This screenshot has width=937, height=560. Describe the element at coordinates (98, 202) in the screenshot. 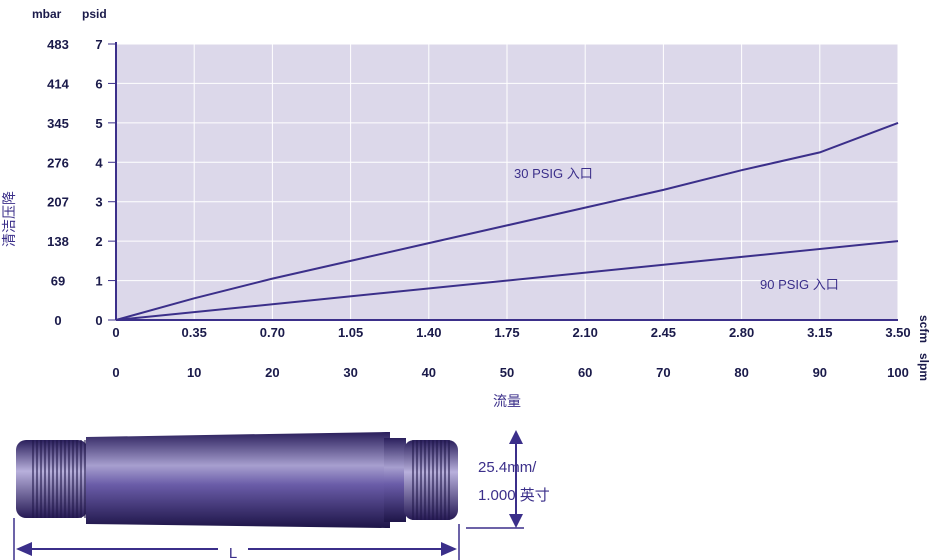

I see `y-tick-label-psid: 3` at that location.